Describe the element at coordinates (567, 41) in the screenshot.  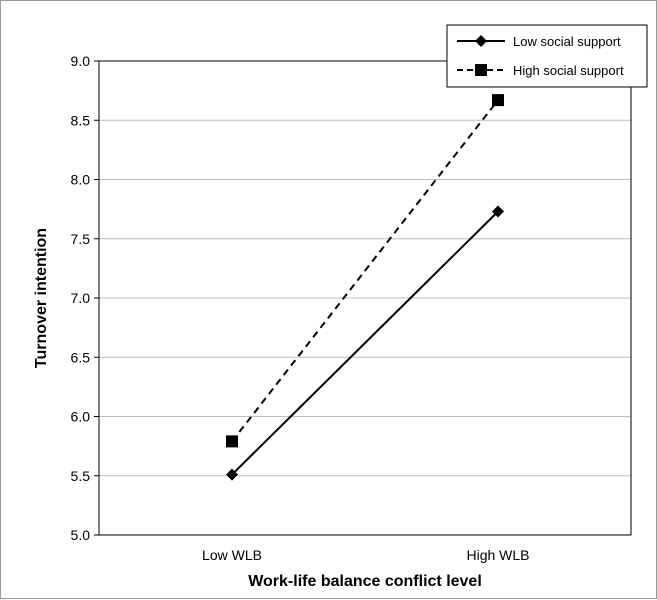
I see `legend-label-low-social-support: Low social support` at that location.